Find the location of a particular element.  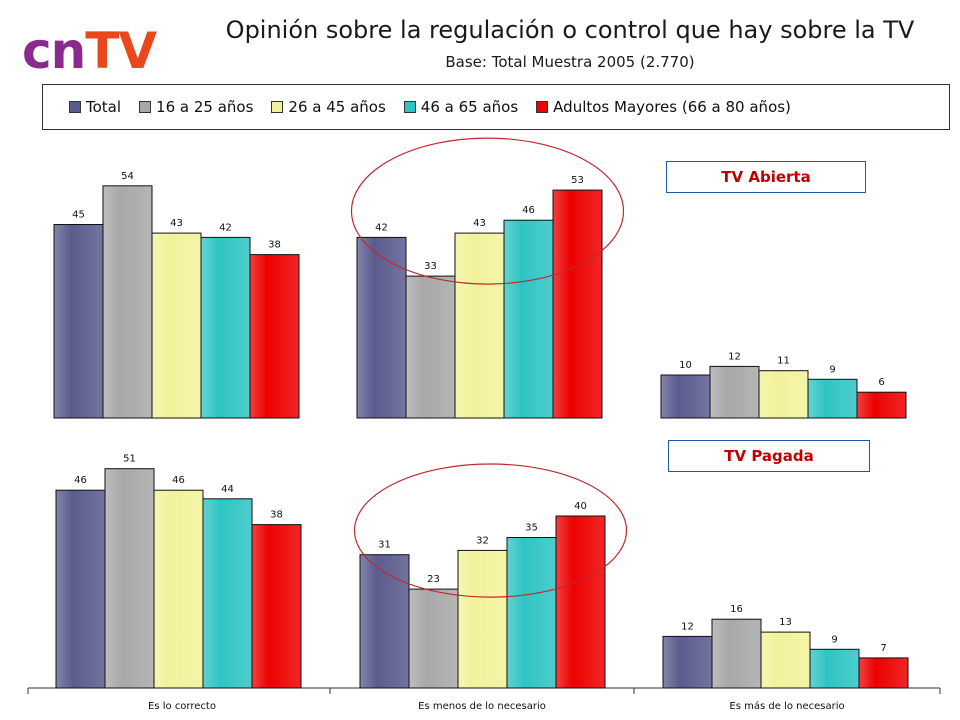

data-label: 10 is located at coordinates (685, 365).